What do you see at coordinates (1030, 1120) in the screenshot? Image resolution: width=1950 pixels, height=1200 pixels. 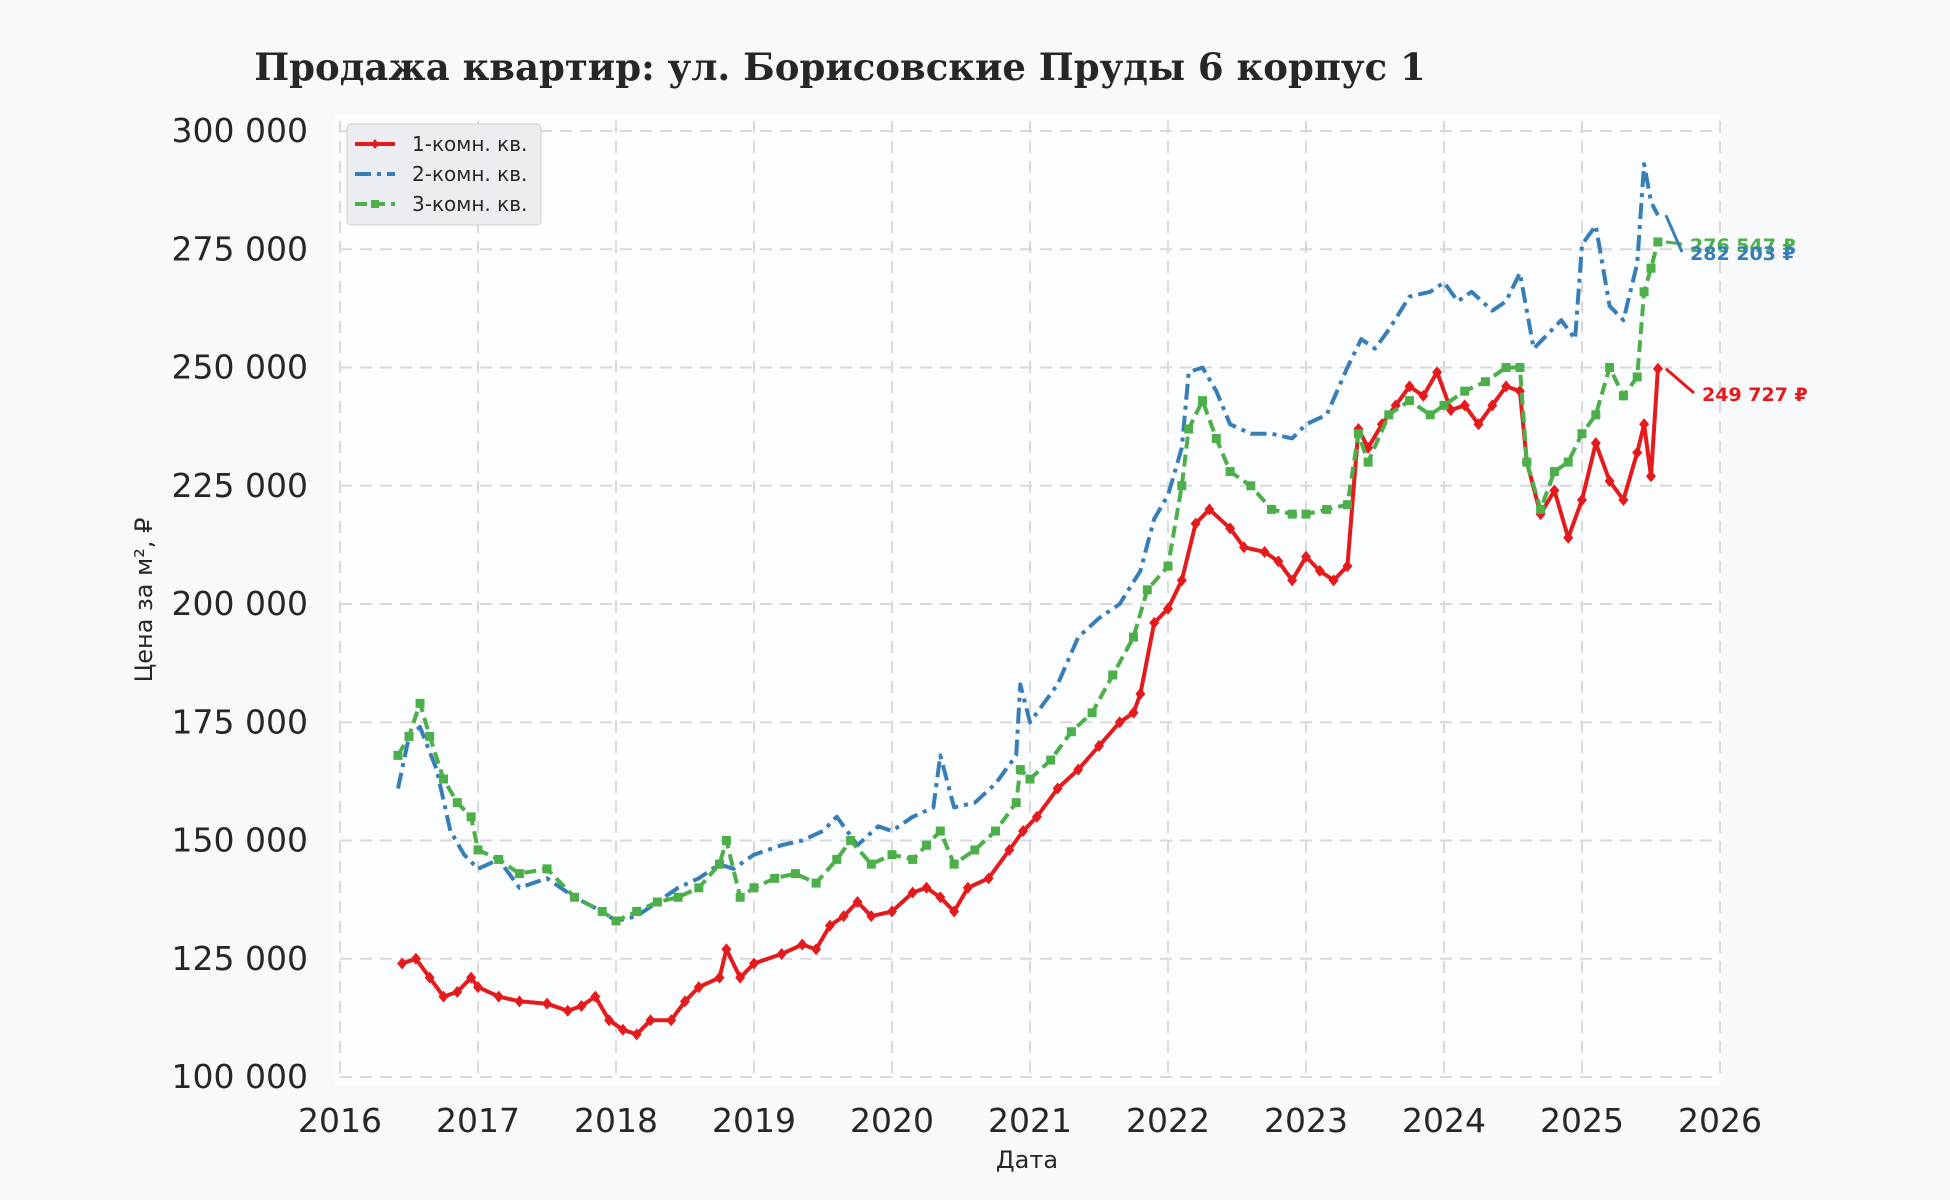 I see `x-tick-label: 2021` at bounding box center [1030, 1120].